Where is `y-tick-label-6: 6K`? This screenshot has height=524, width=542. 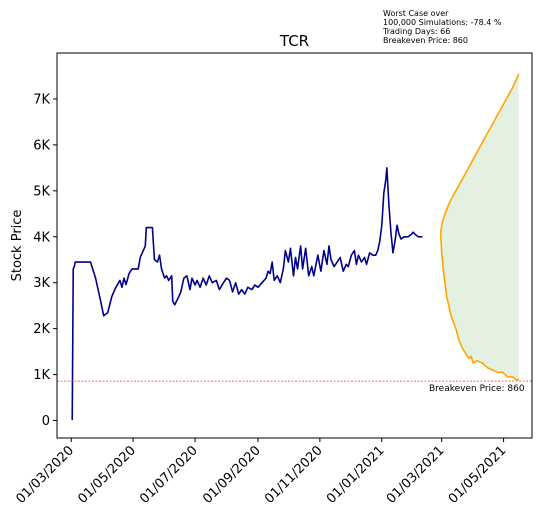 y-tick-label-6: 6K is located at coordinates (41, 145).